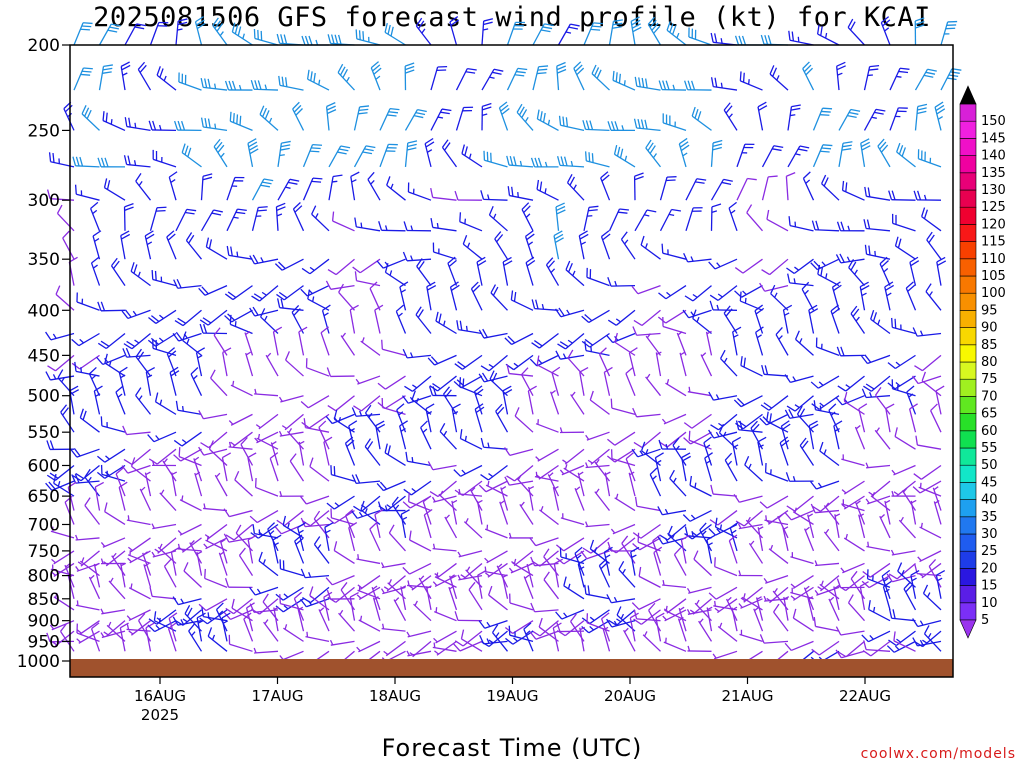 The image size is (1024, 768). I want to click on credit-link: coolwx.com/models, so click(938, 754).